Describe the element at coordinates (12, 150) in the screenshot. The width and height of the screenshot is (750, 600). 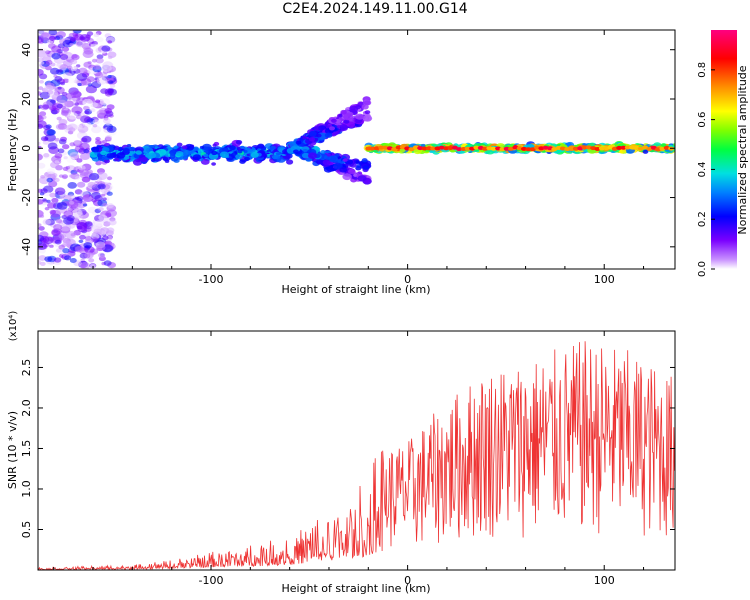
I see `spectrogram-y-label: Frequency (Hz)` at that location.